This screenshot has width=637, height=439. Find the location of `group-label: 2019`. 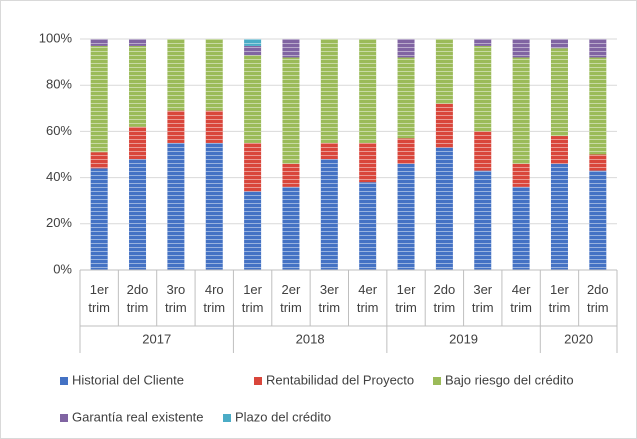

group-label: 2019 is located at coordinates (463, 338).